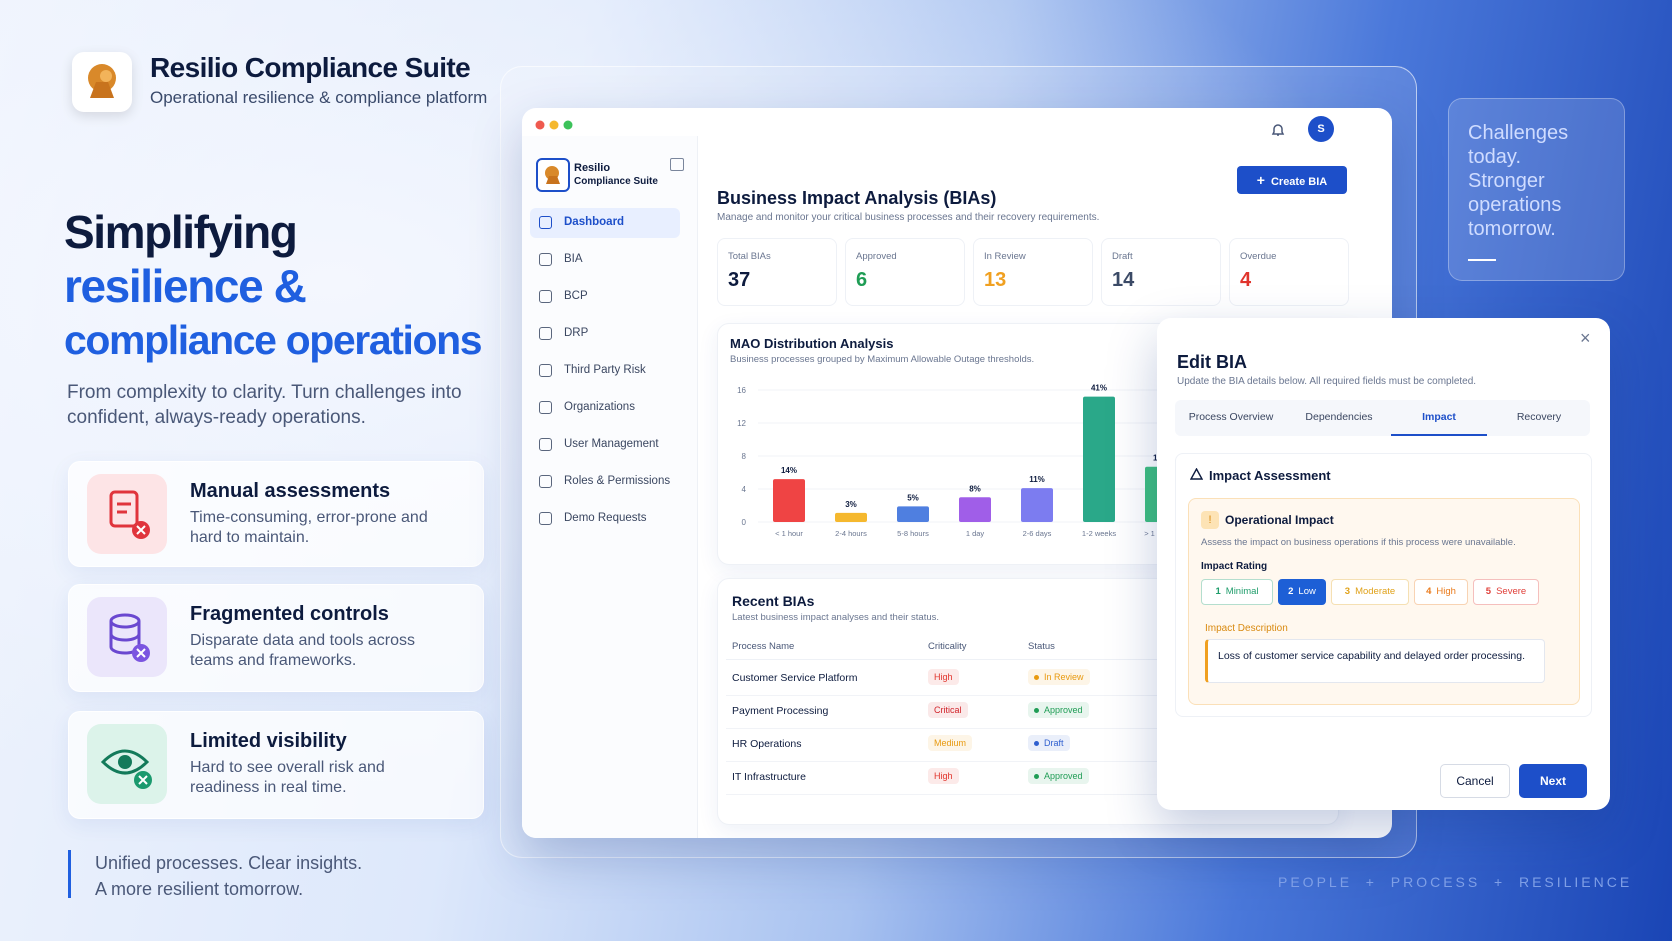 Image resolution: width=1672 pixels, height=941 pixels. What do you see at coordinates (199, 889) in the screenshot?
I see `closing-line: A more resilient tomorrow.` at bounding box center [199, 889].